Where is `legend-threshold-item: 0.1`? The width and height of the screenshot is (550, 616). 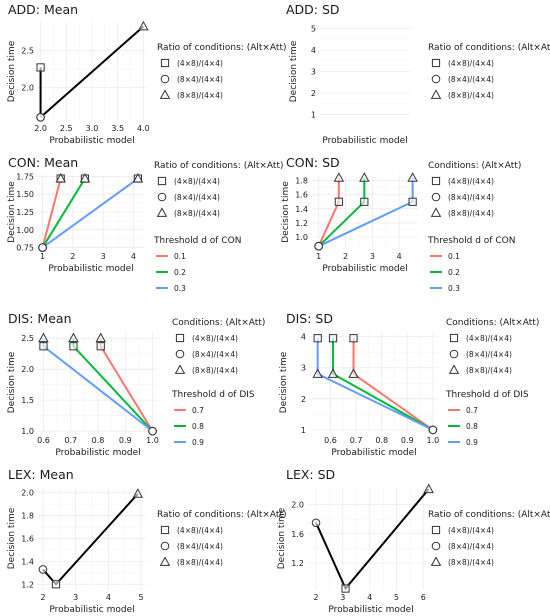 legend-threshold-item: 0.1 is located at coordinates (180, 256).